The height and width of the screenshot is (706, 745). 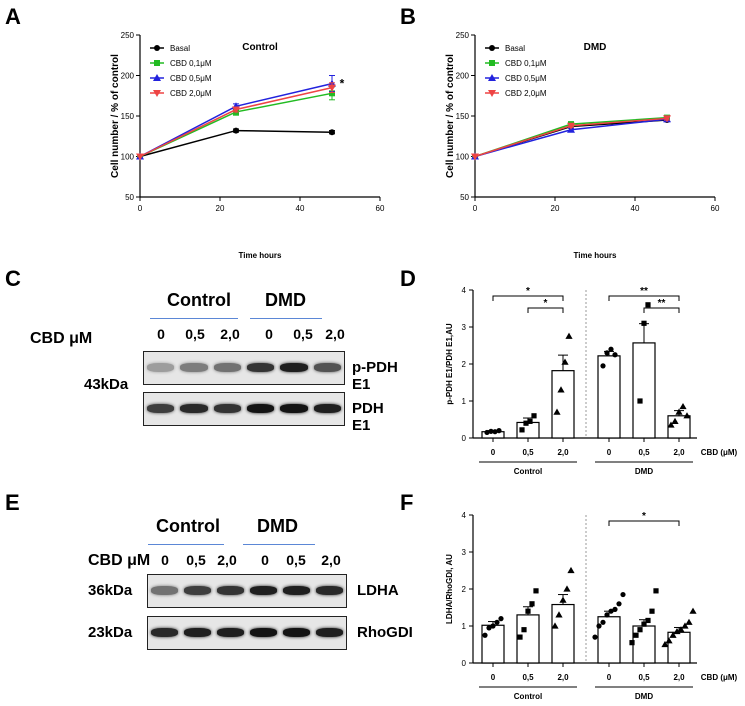 I want to click on blot-row-label: PDH E1, so click(x=368, y=417).